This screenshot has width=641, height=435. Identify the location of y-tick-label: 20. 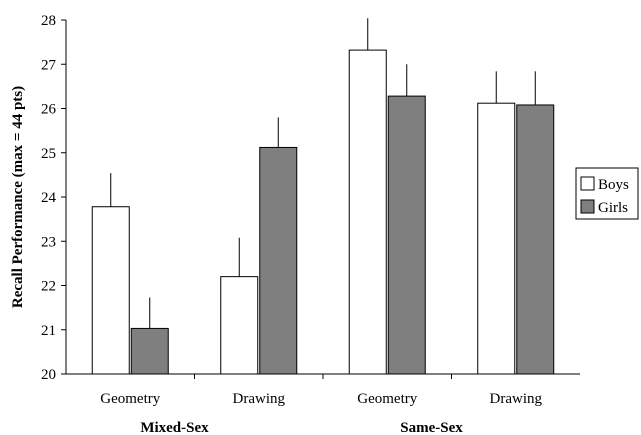
(48, 375).